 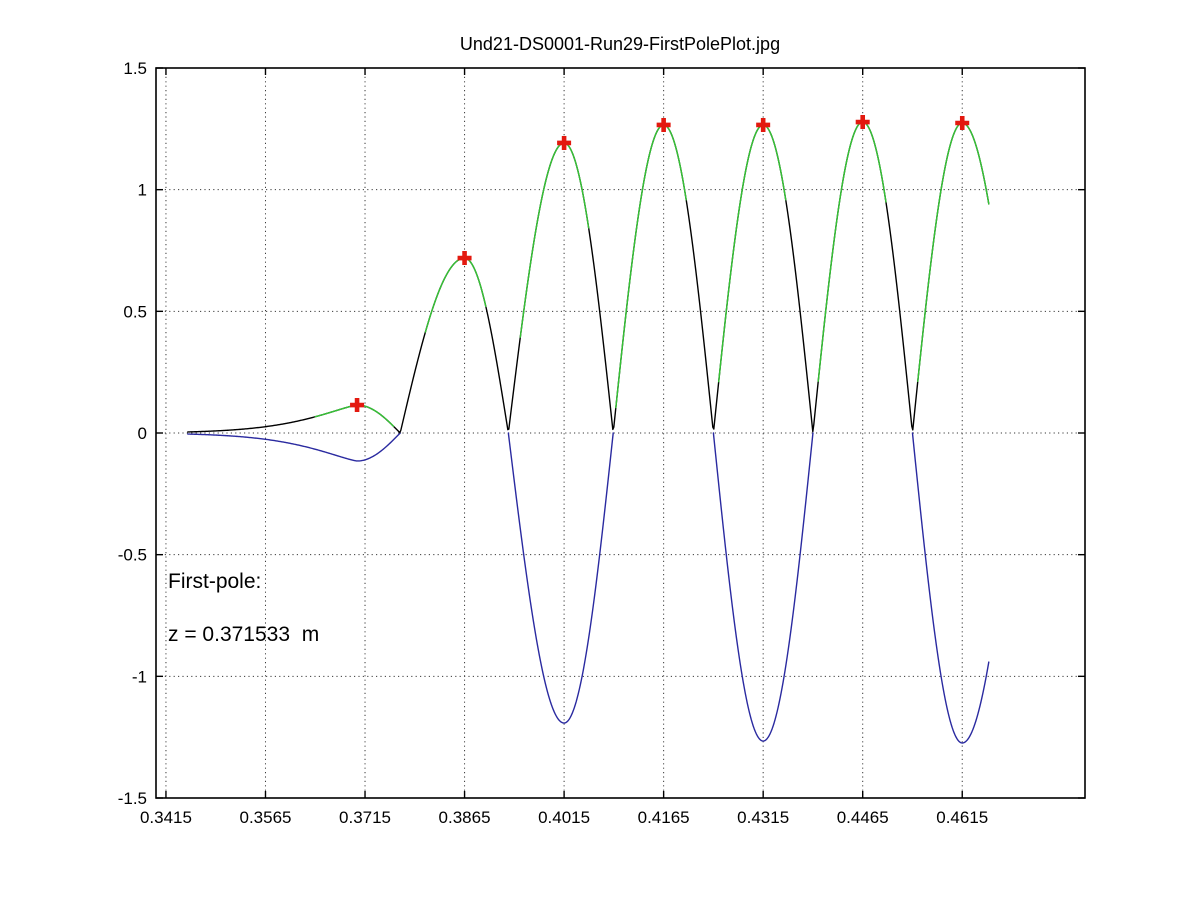 I want to click on x-tick-label: 0.4015, so click(x=564, y=817).